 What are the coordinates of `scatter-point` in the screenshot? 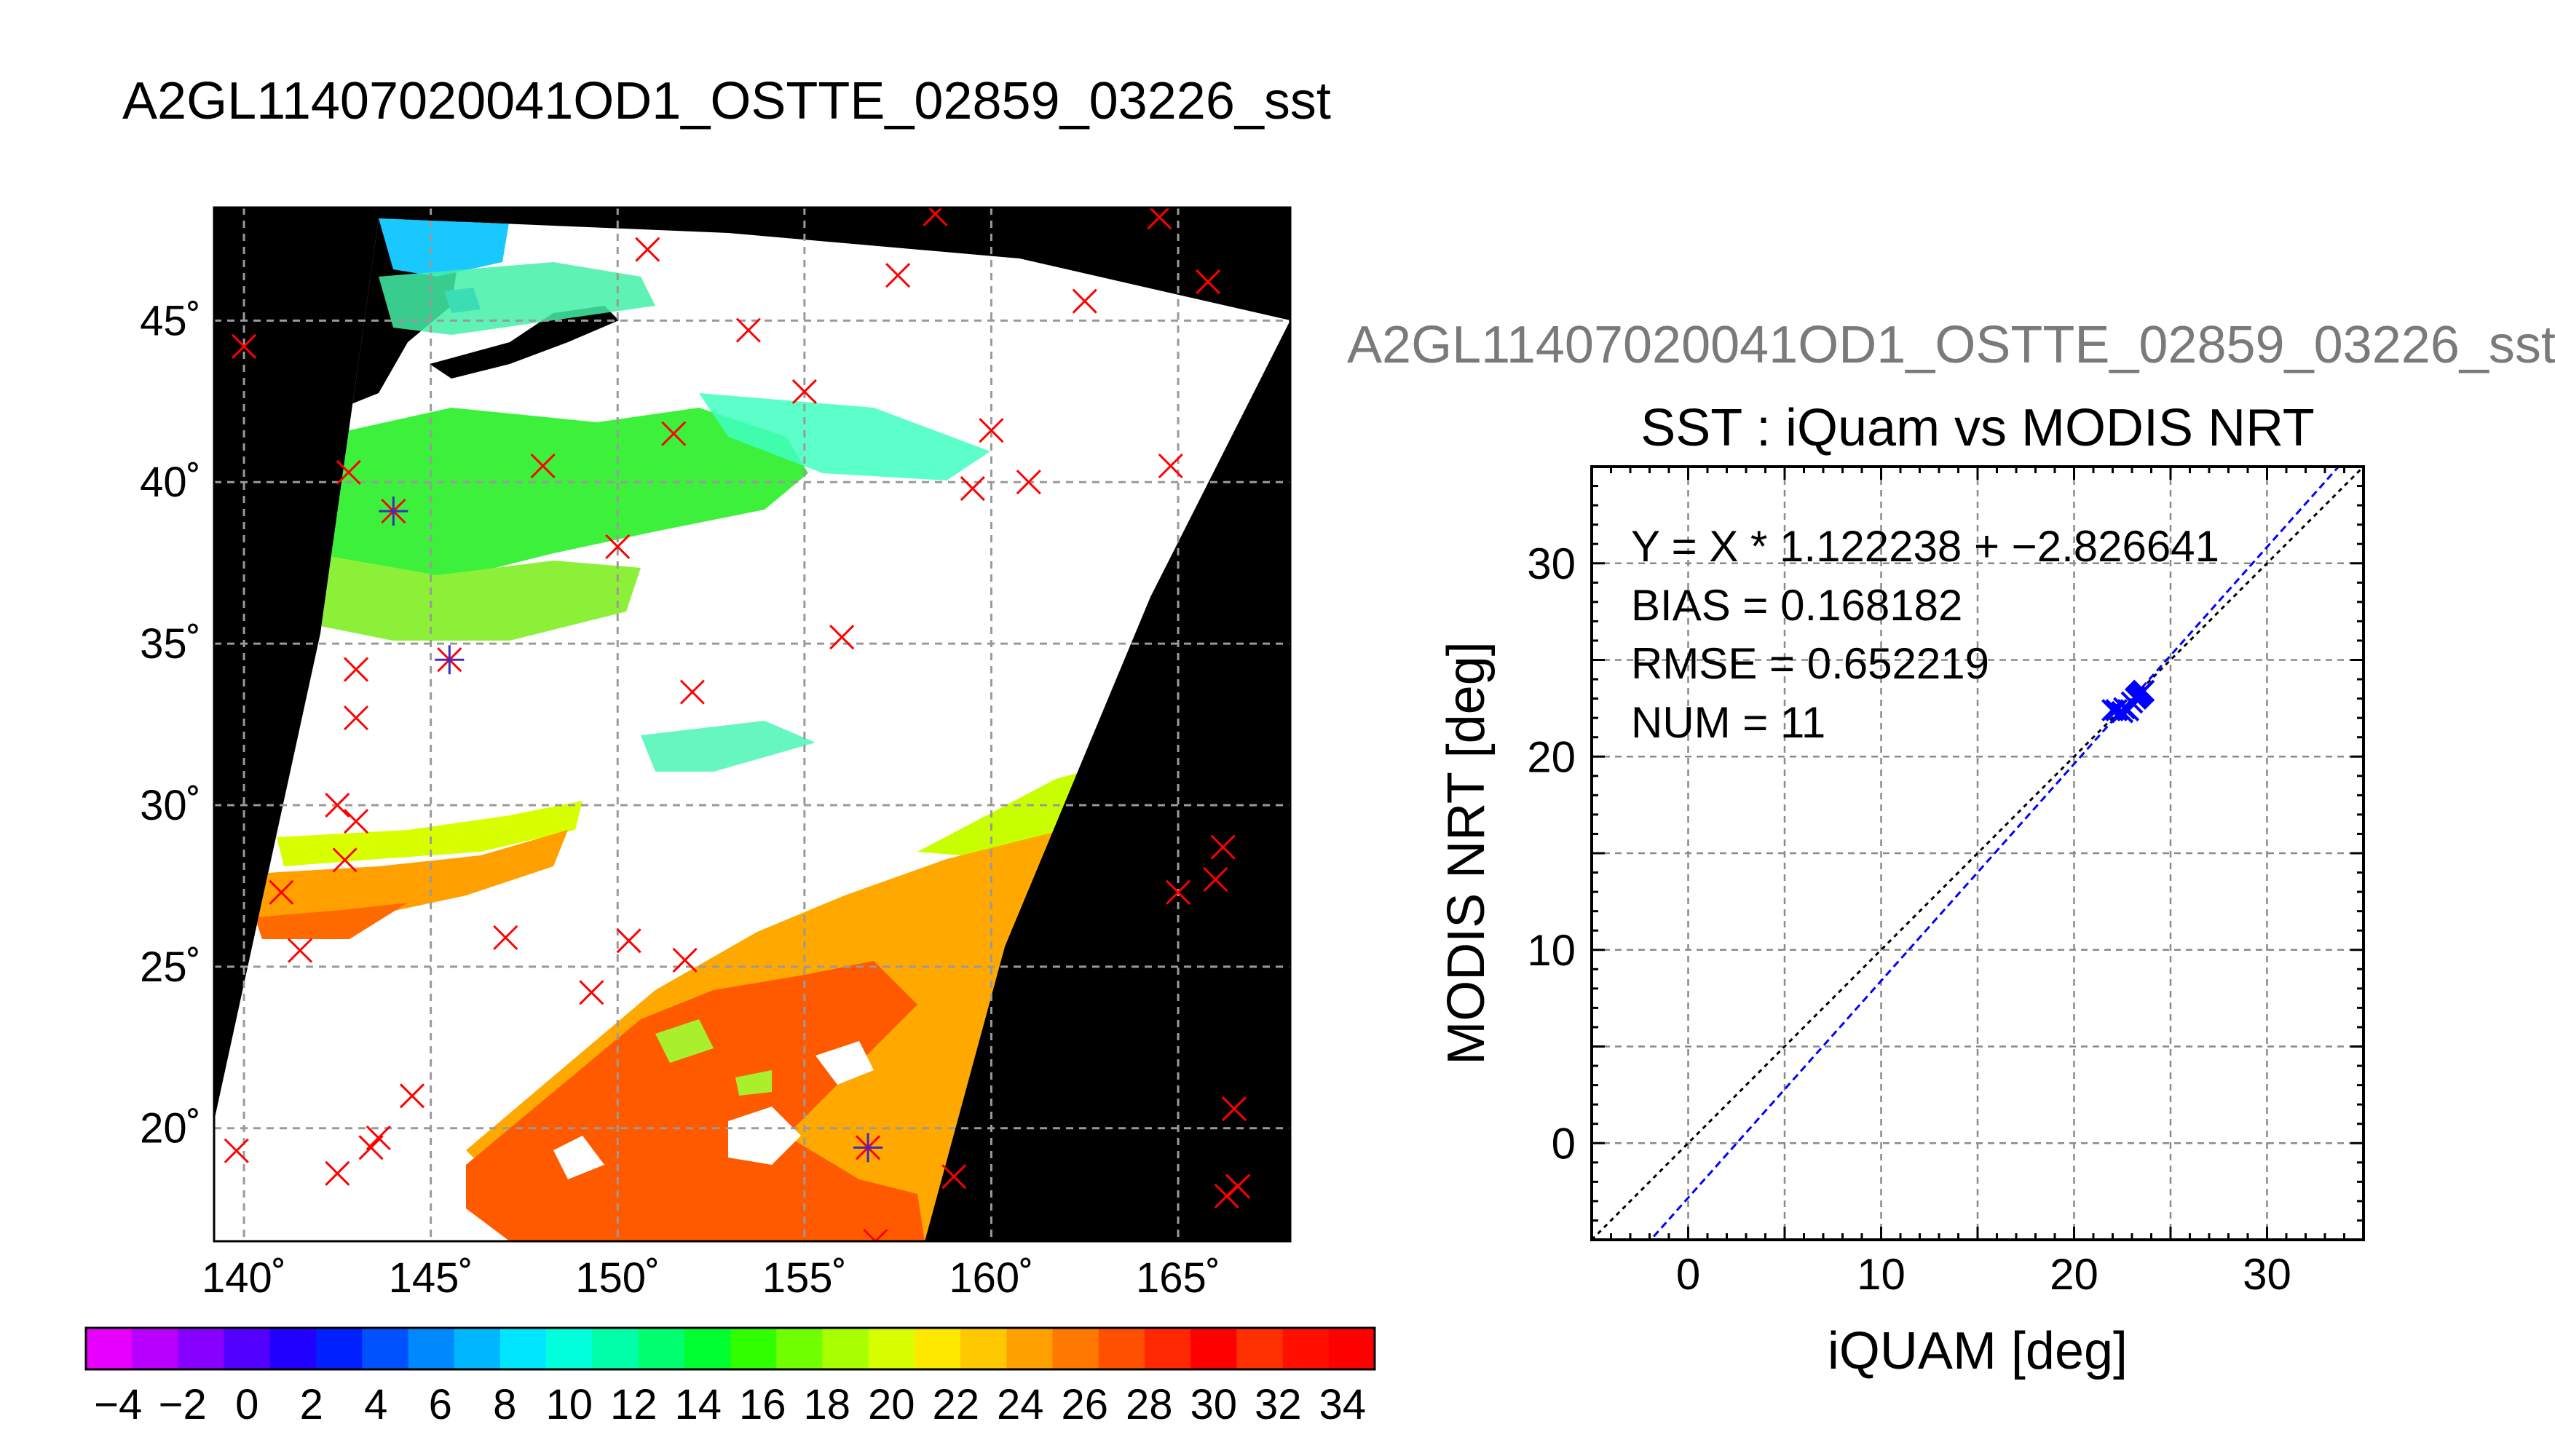 It's located at (2143, 691).